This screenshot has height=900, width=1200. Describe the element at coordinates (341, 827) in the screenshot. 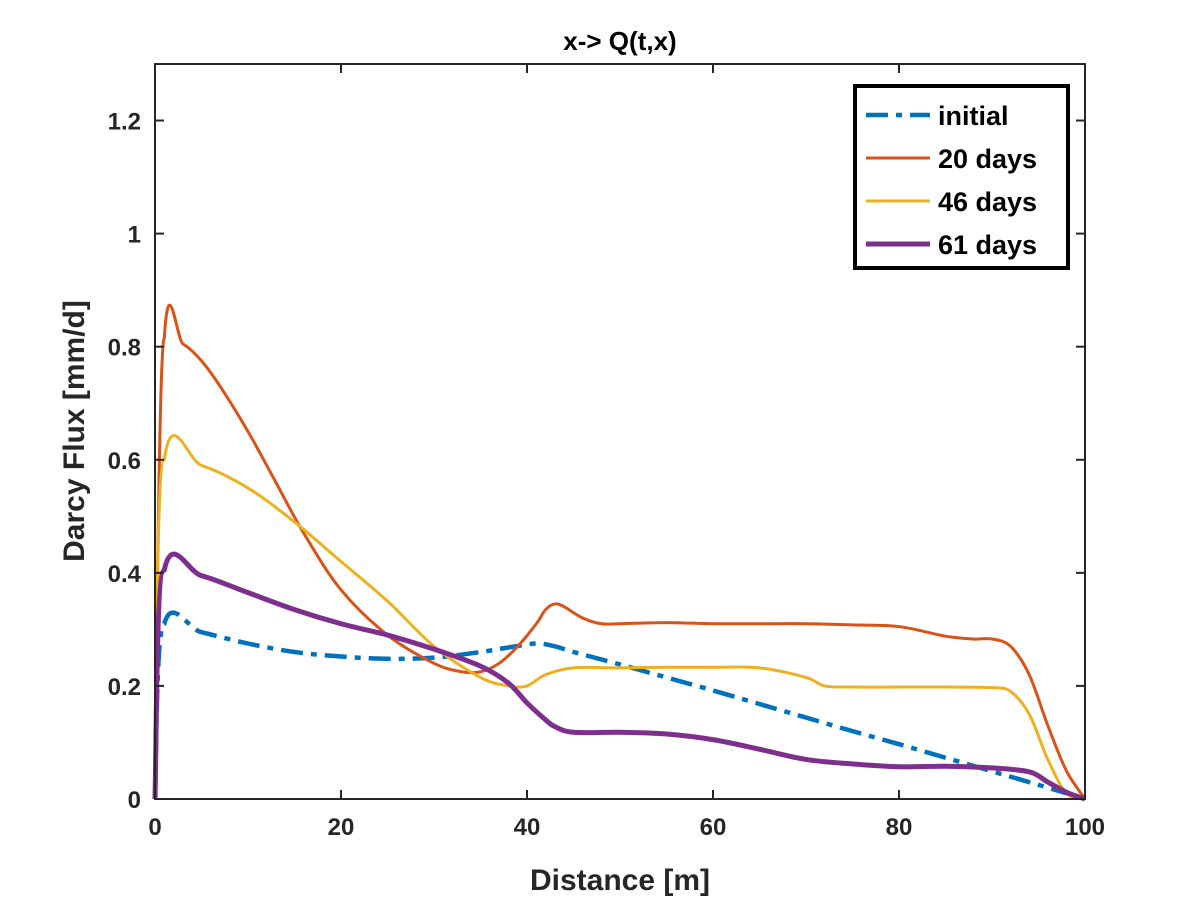

I see `x-tick-label: 20` at that location.